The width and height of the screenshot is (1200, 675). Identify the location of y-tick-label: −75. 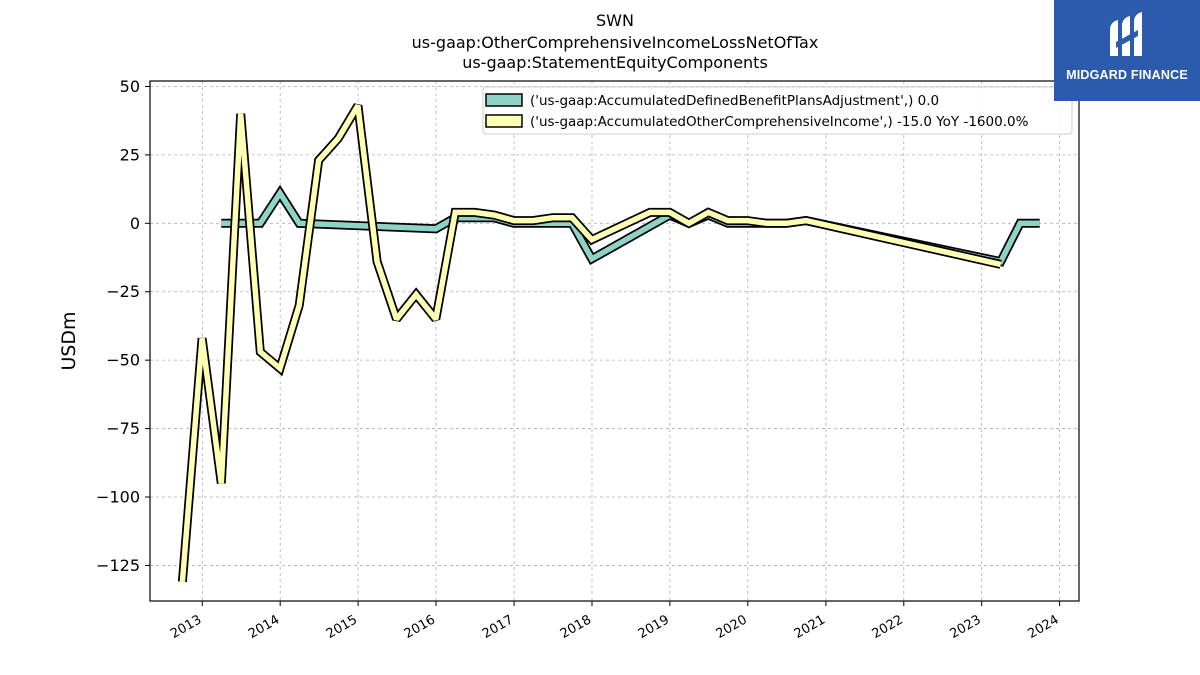
(123, 428).